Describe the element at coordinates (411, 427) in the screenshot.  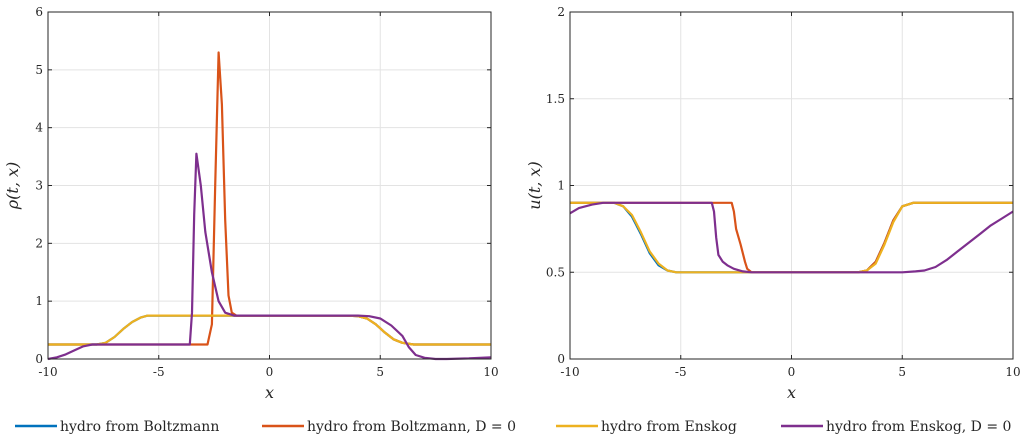
I see `legend-label-1: hydro from Boltzmann, D = 0` at that location.